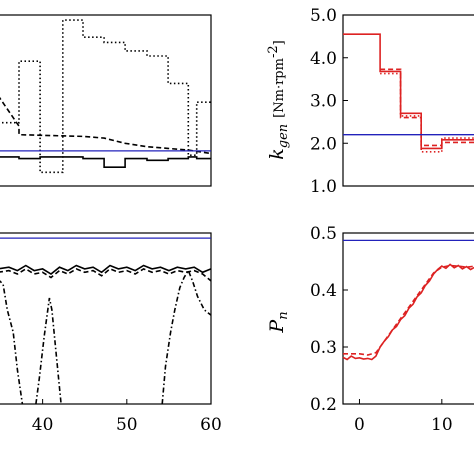  What do you see at coordinates (323, 187) in the screenshot?
I see `y-tick-label-top-right-0: 1.0` at bounding box center [323, 187].